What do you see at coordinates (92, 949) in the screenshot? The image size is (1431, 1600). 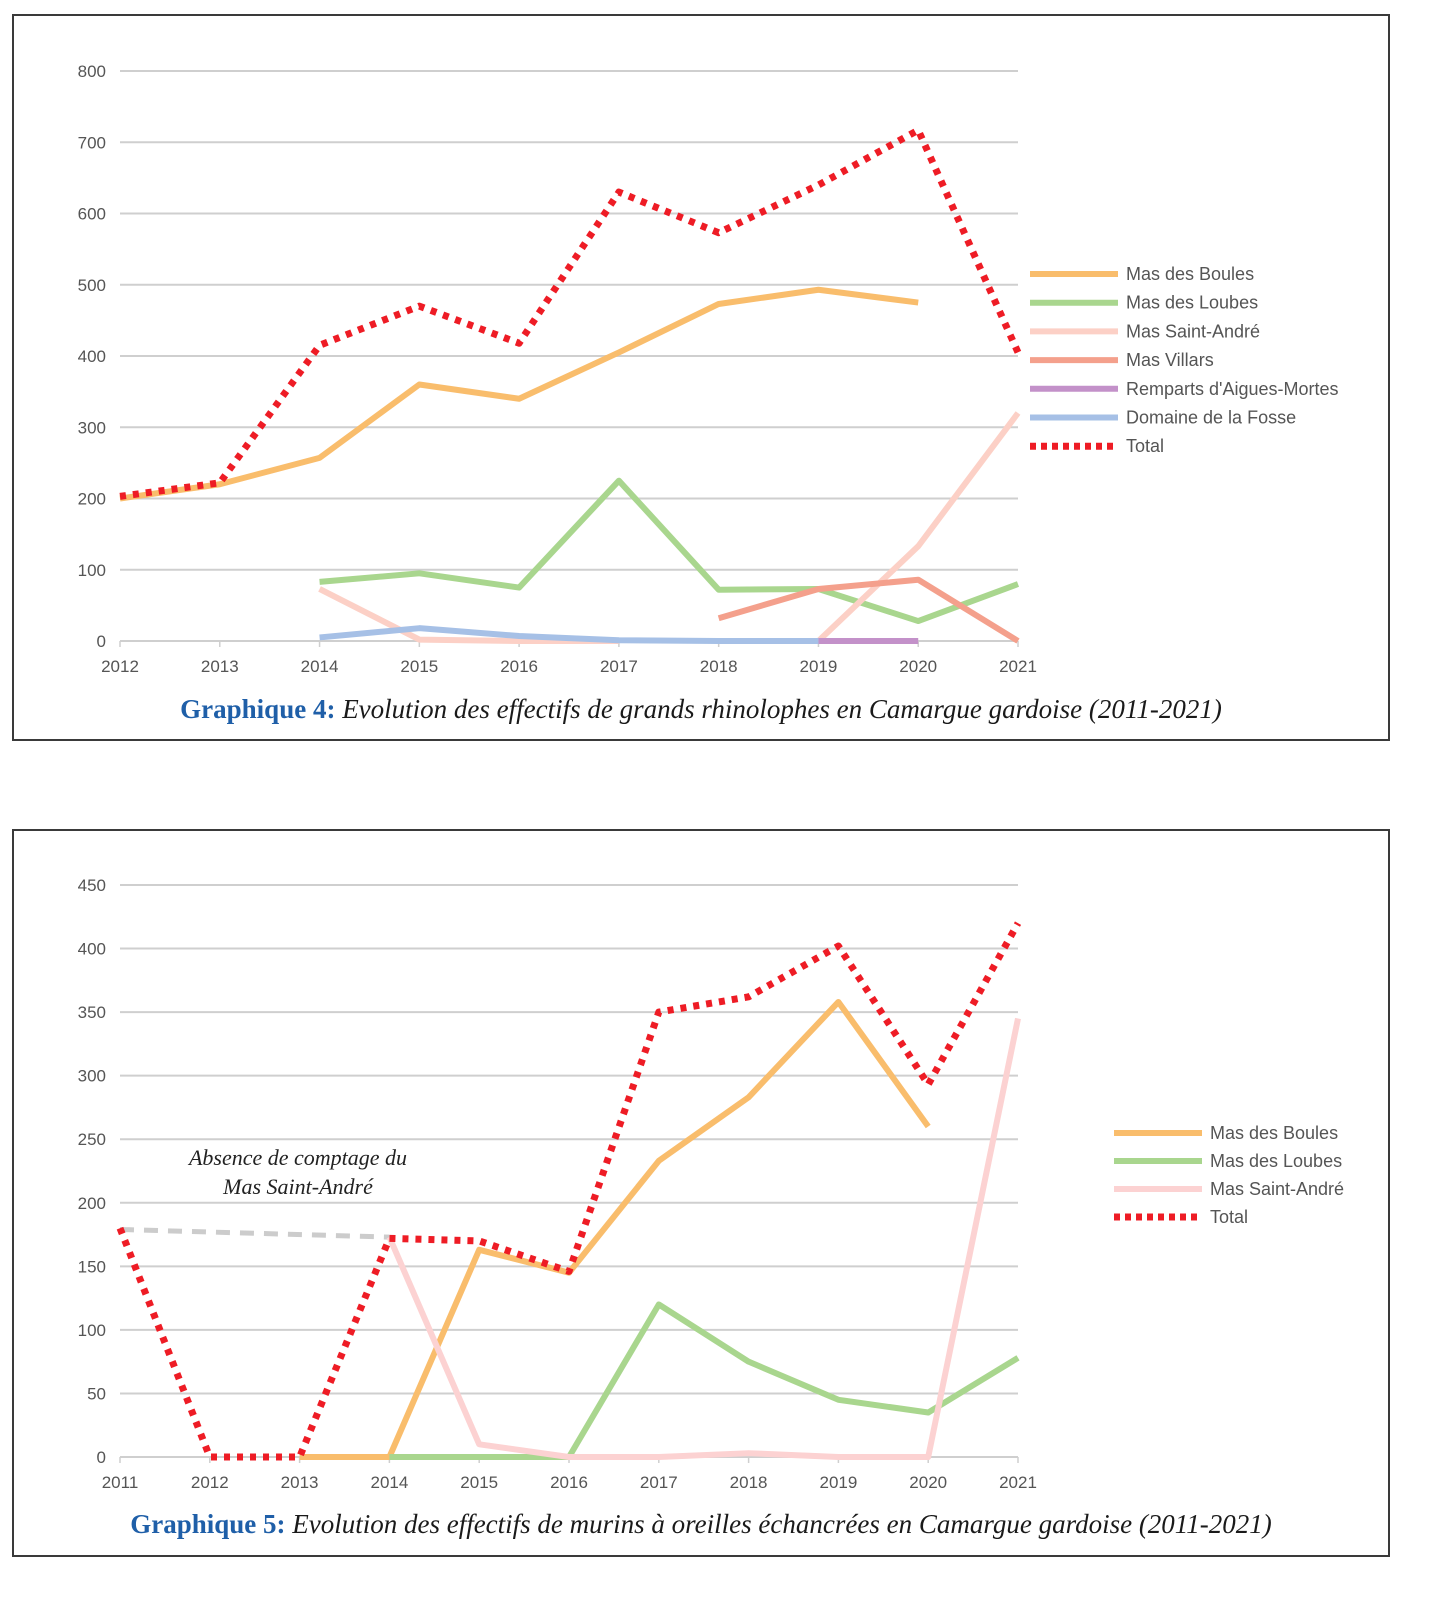 I see `chart-5-y-tick-label: 400` at bounding box center [92, 949].